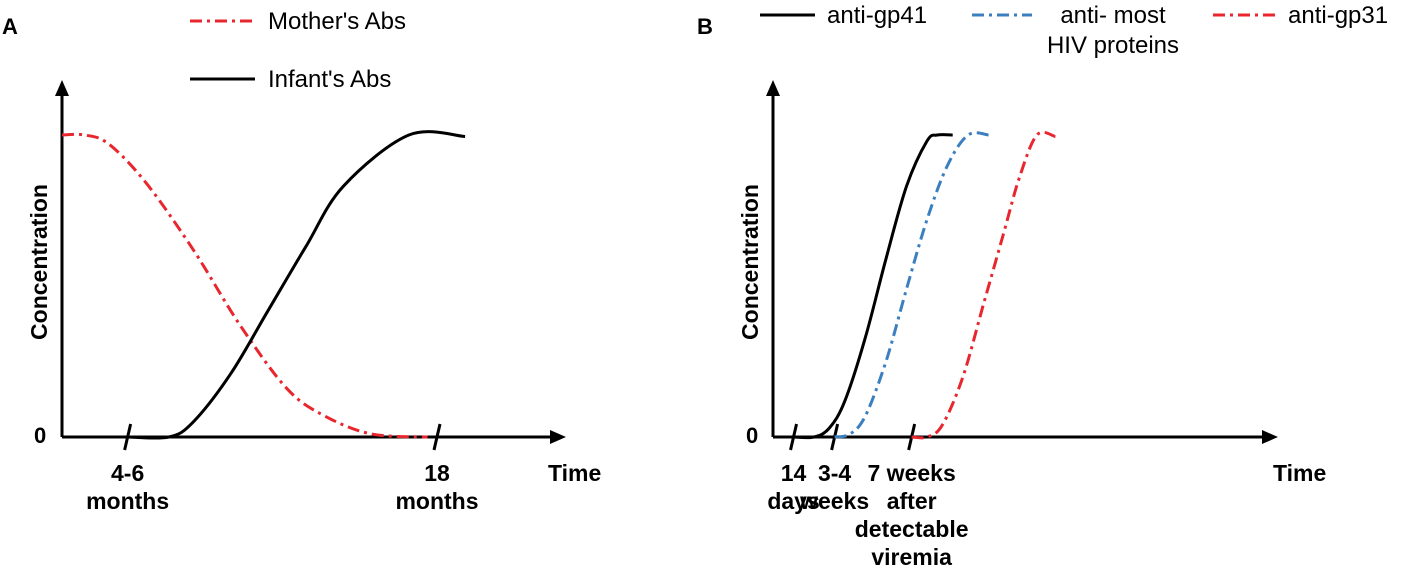 This screenshot has width=1405, height=586. I want to click on x-label-b: Time, so click(1299, 473).